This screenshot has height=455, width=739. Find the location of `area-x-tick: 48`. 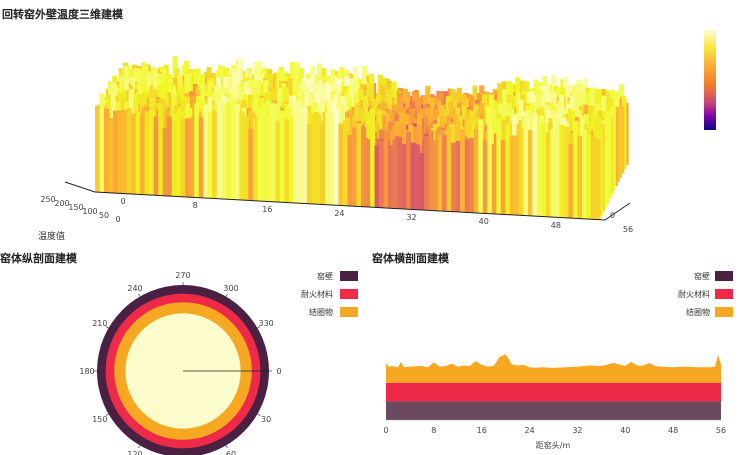

area-x-tick: 48 is located at coordinates (673, 430).